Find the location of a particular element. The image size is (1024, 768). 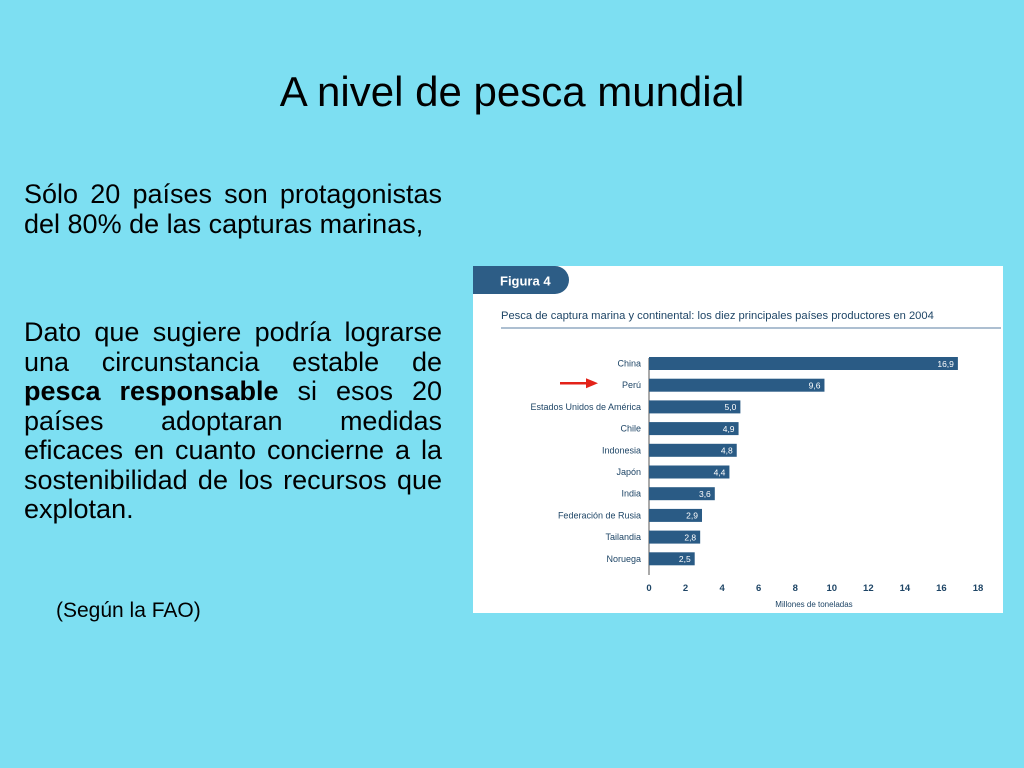

x-tick-label-5: 10 is located at coordinates (831, 588).